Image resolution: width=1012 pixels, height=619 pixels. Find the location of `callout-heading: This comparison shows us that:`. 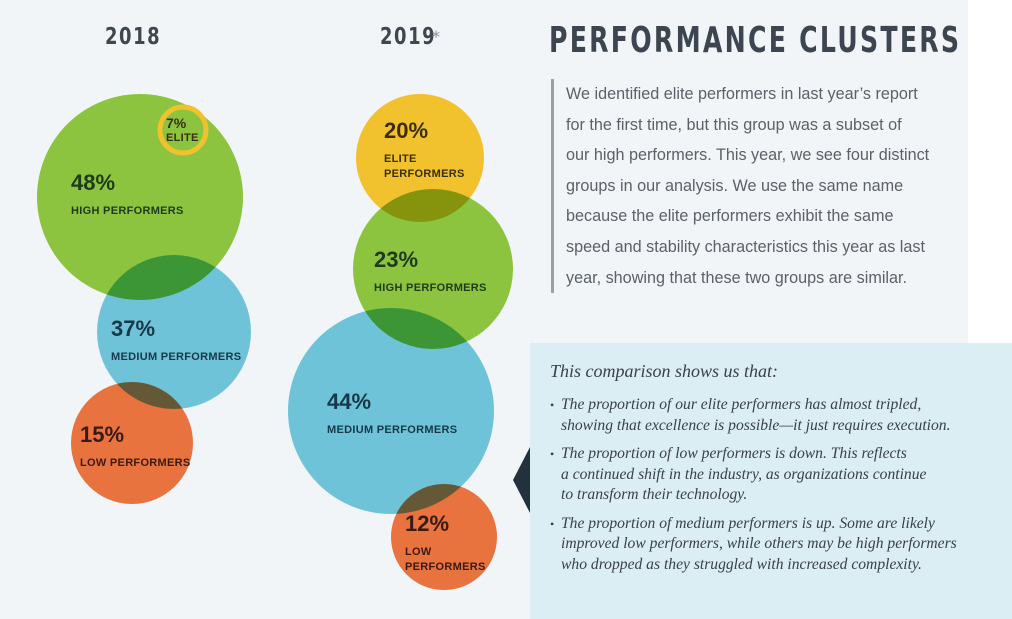

callout-heading: This comparison shows us that: is located at coordinates (664, 371).